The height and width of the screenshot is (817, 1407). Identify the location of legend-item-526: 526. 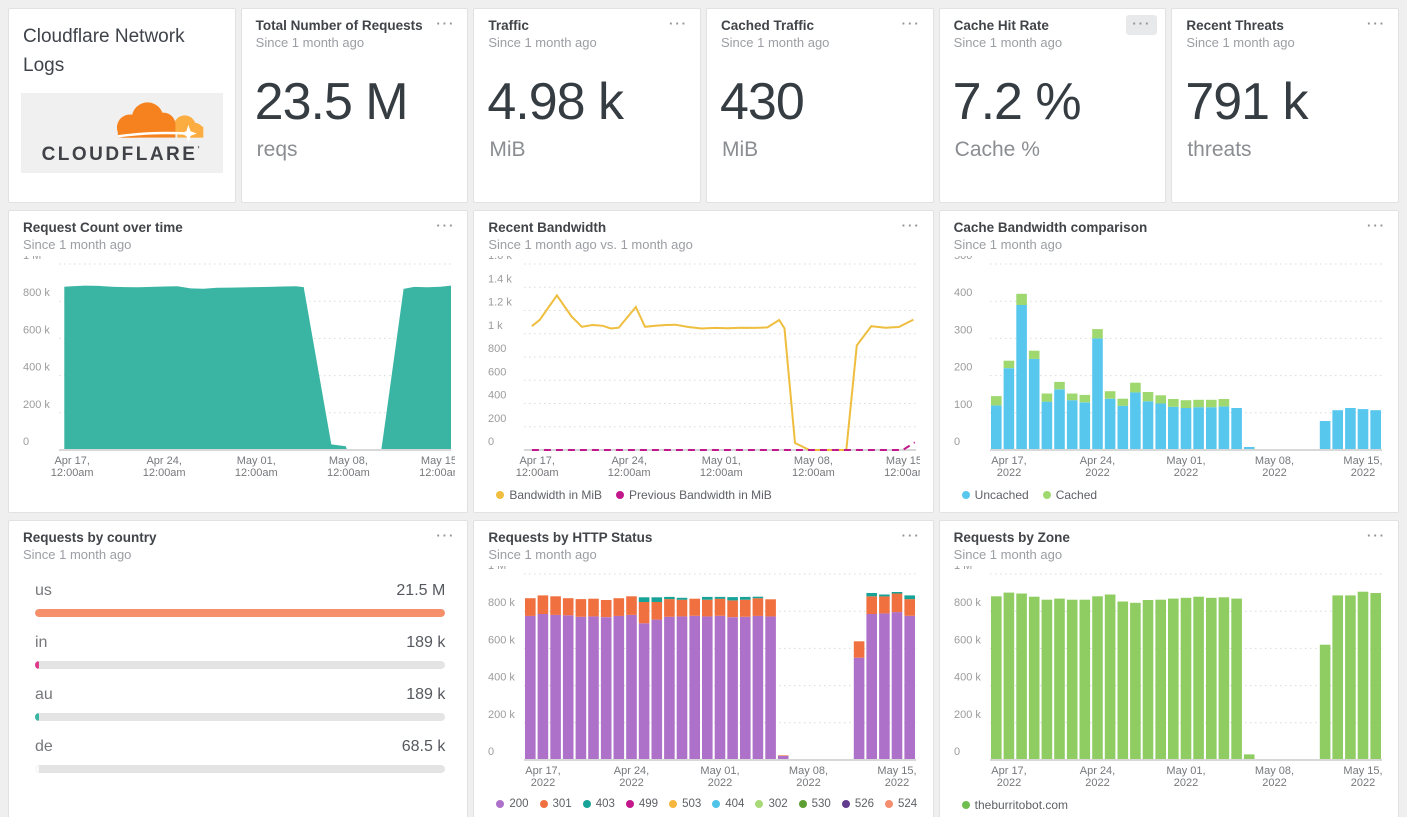
(857, 804).